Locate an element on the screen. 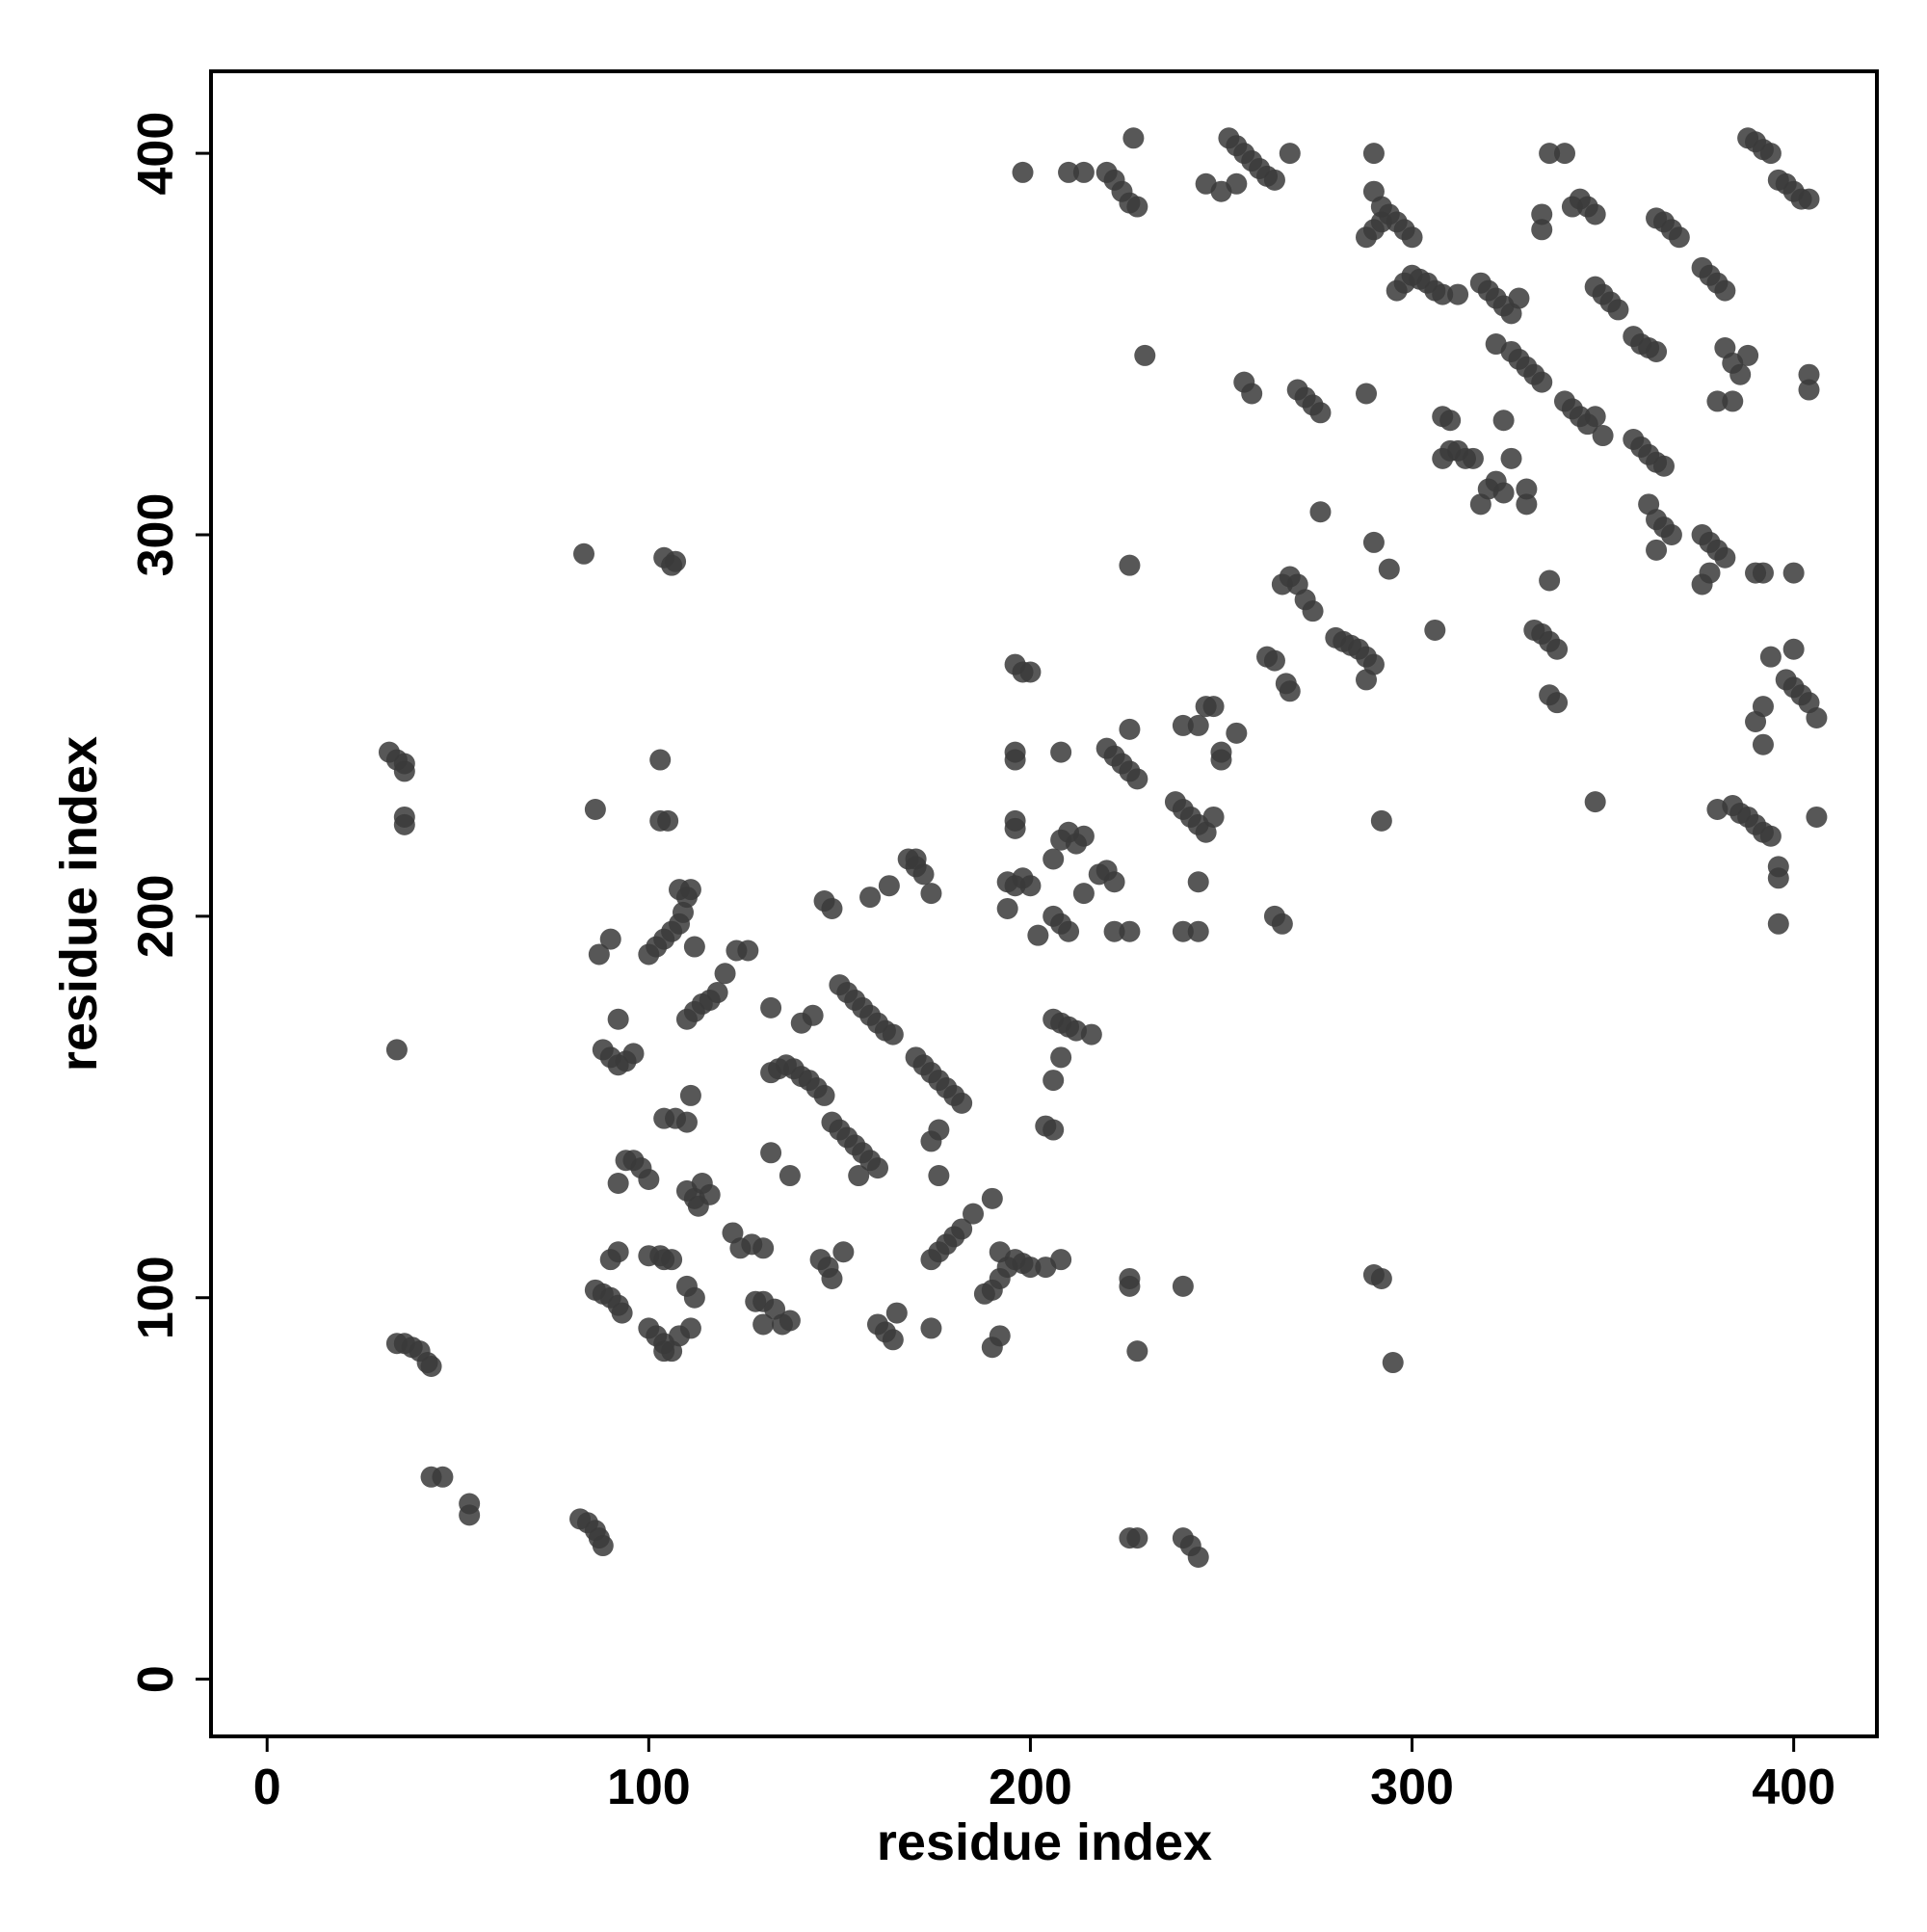 The width and height of the screenshot is (1927, 1932). y-axis-title: residue index is located at coordinates (79, 904).